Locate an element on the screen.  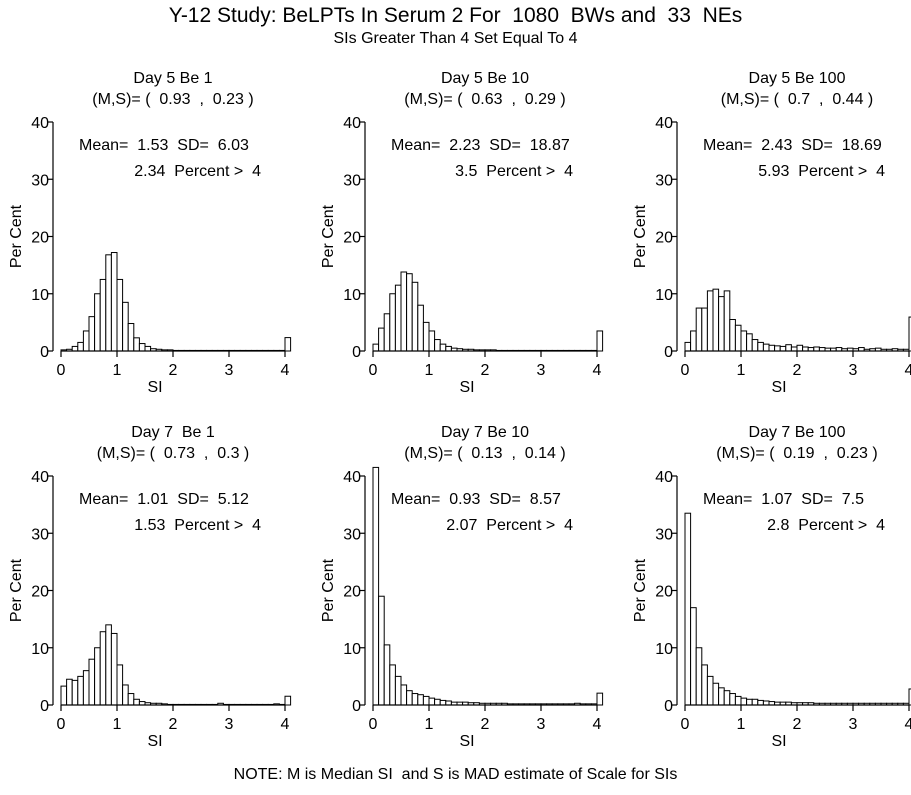
panel-title: Day 5 Be 10 is located at coordinates (485, 78).